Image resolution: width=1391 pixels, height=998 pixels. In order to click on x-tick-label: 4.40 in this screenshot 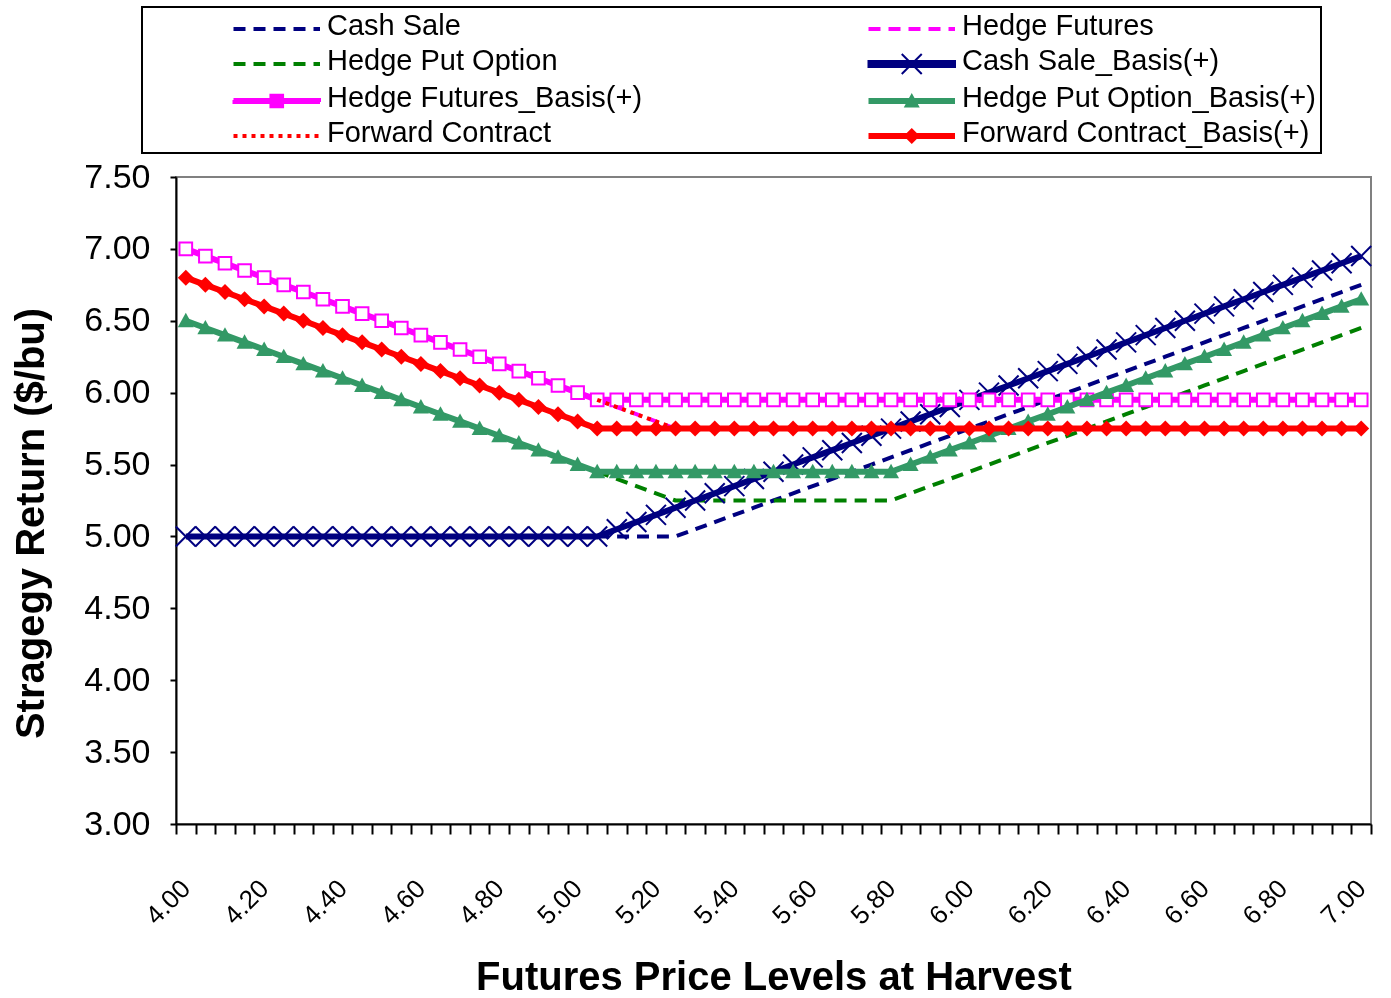, I will do `click(324, 902)`.